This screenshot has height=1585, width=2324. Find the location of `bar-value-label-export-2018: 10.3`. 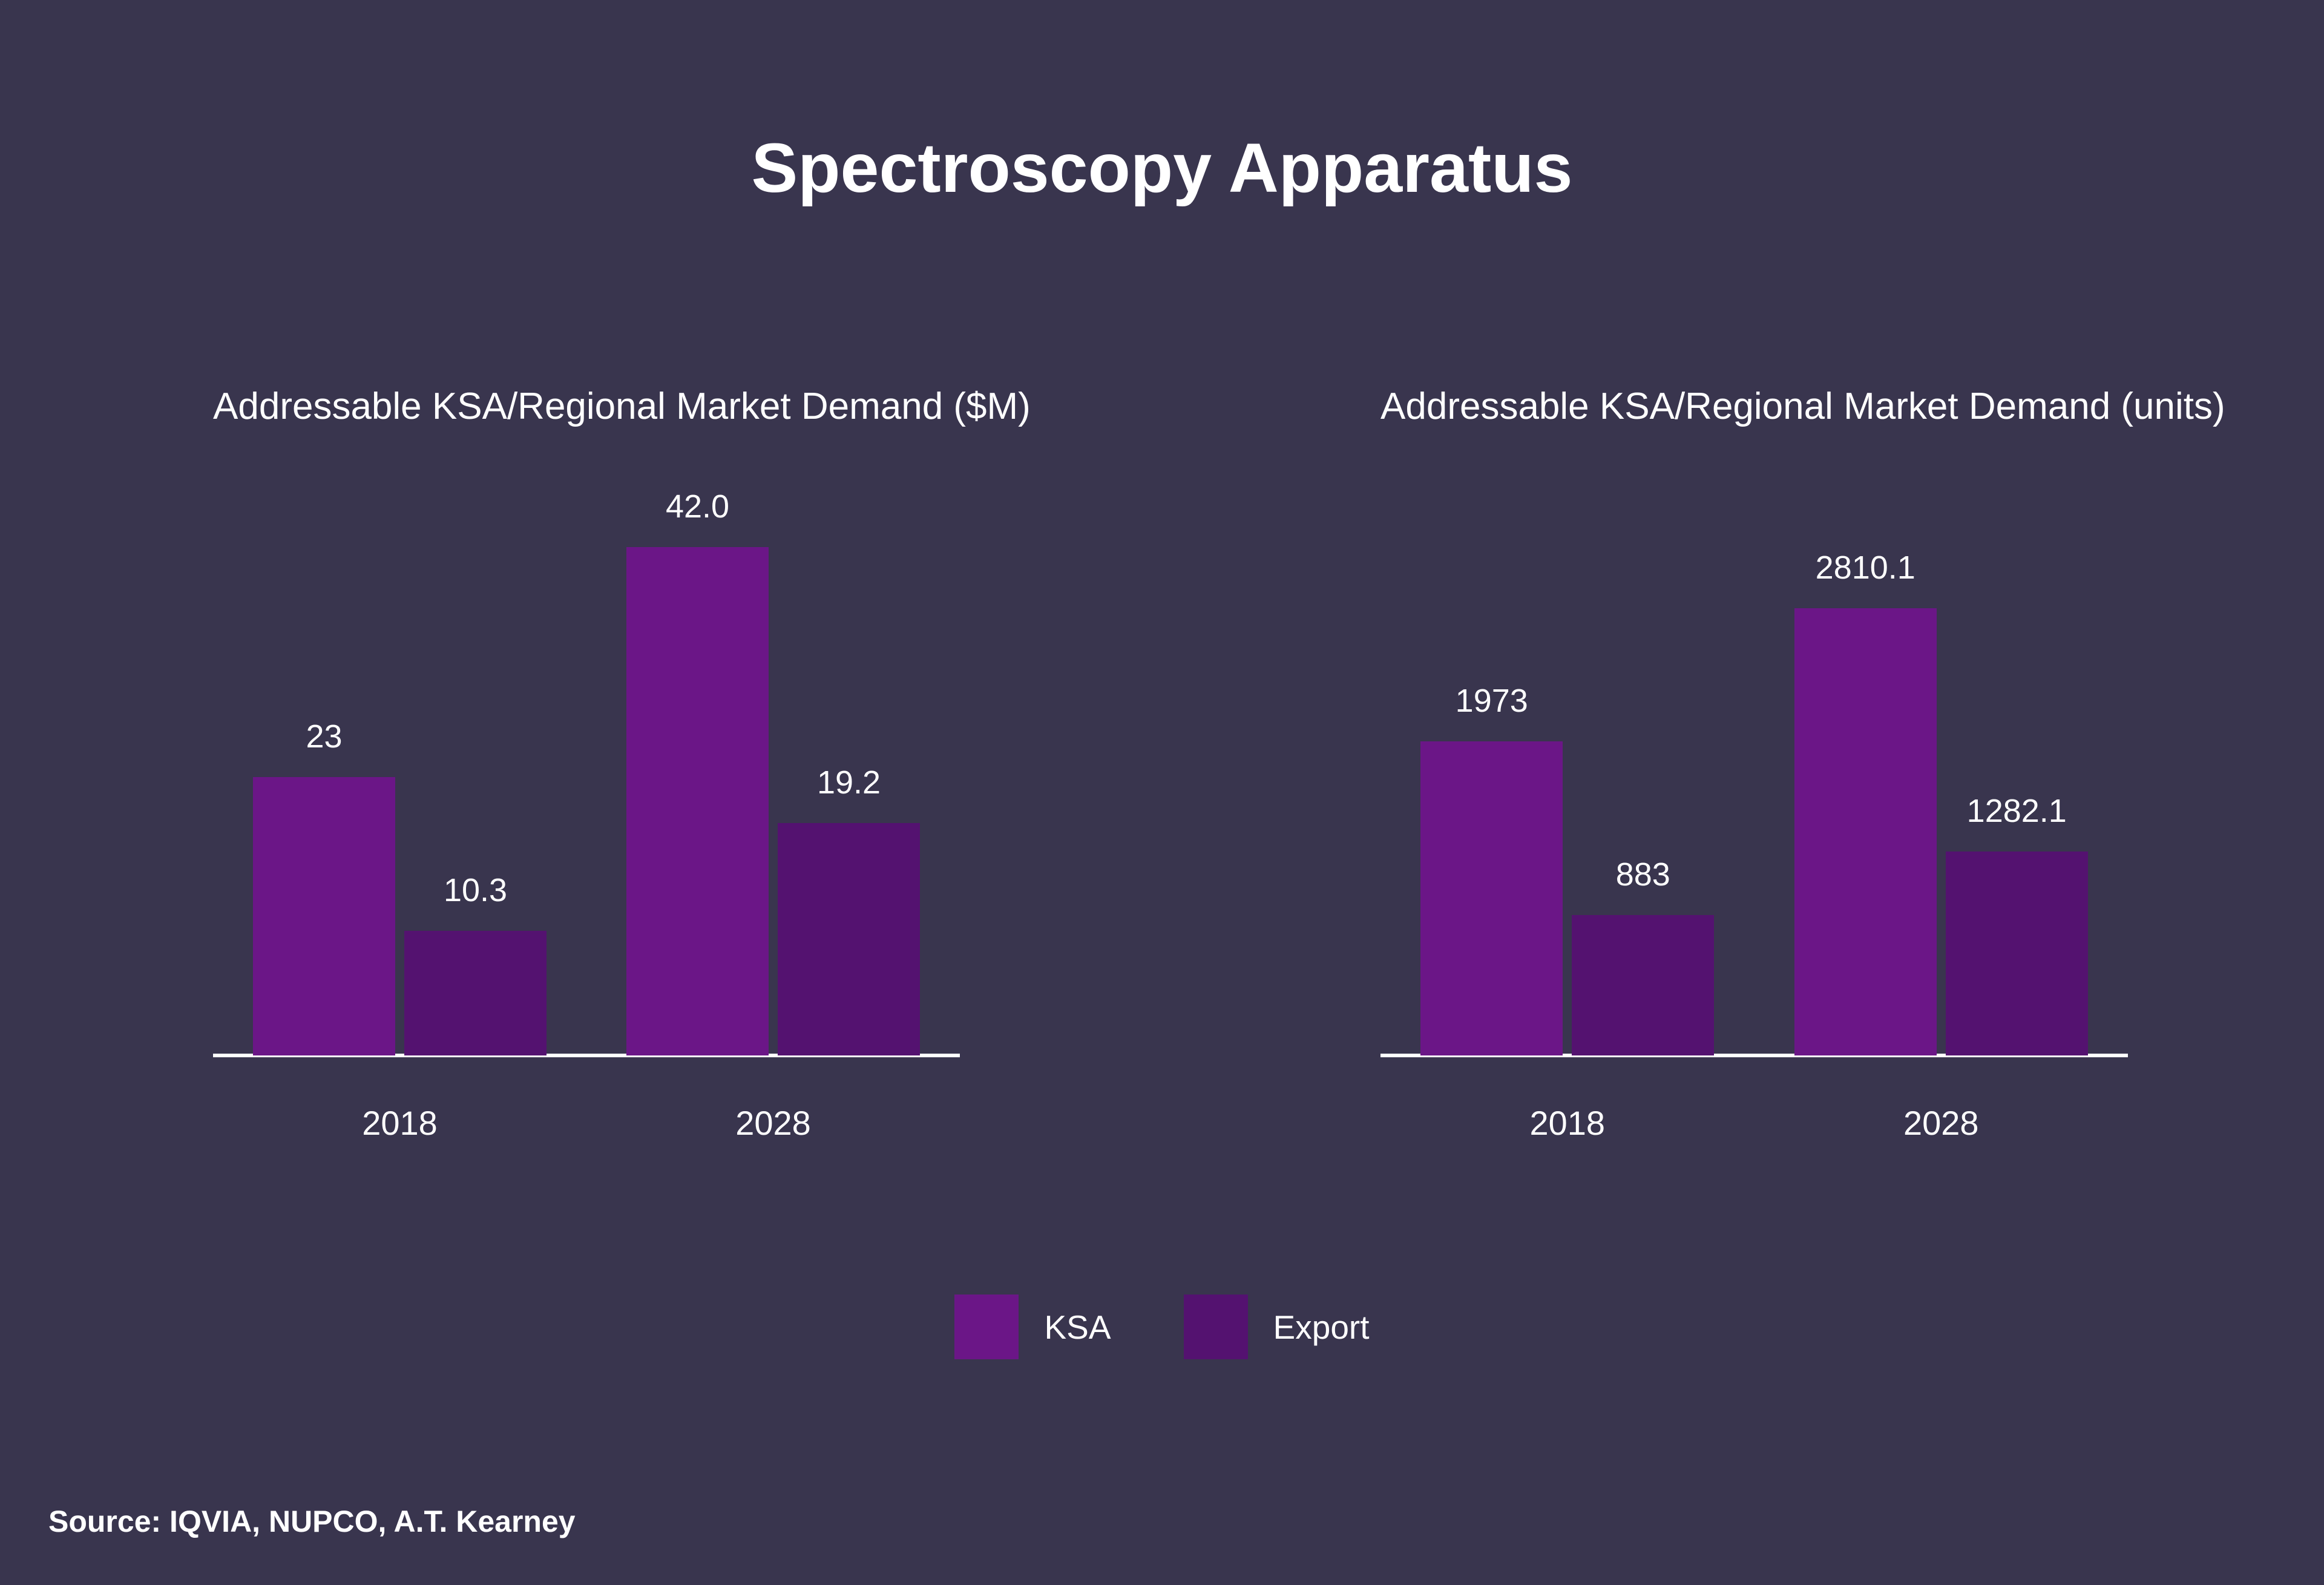

bar-value-label-export-2018: 10.3 is located at coordinates (476, 890).